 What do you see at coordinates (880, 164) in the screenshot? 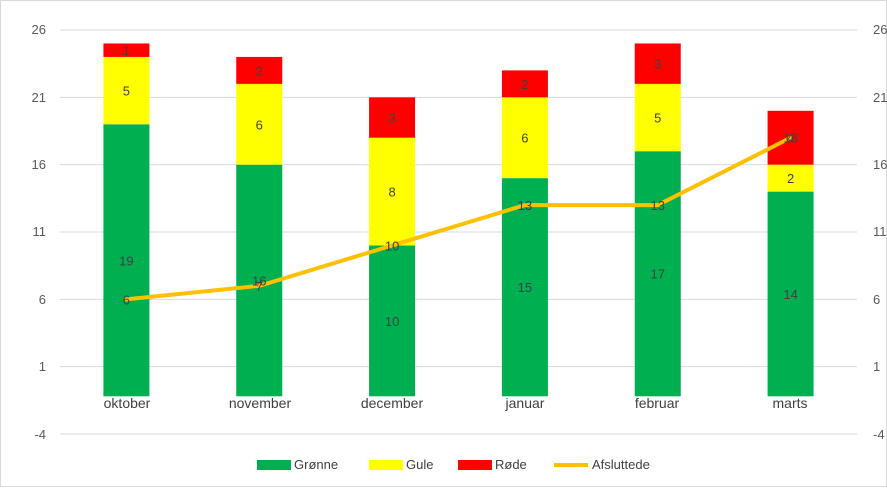
I see `y2-tick-label: 16` at bounding box center [880, 164].